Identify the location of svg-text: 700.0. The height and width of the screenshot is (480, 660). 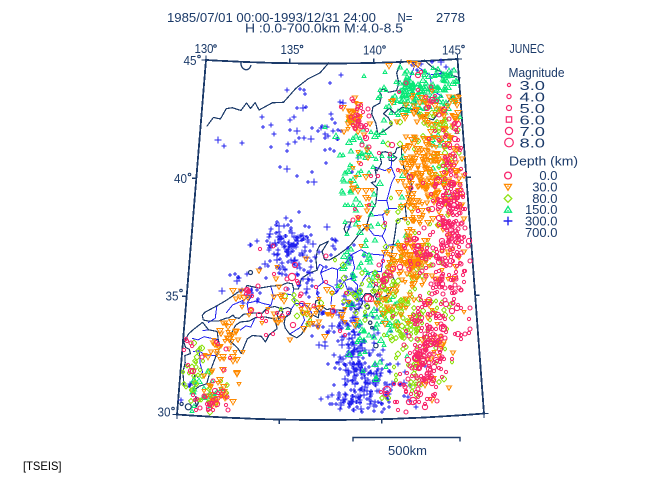
(541, 232).